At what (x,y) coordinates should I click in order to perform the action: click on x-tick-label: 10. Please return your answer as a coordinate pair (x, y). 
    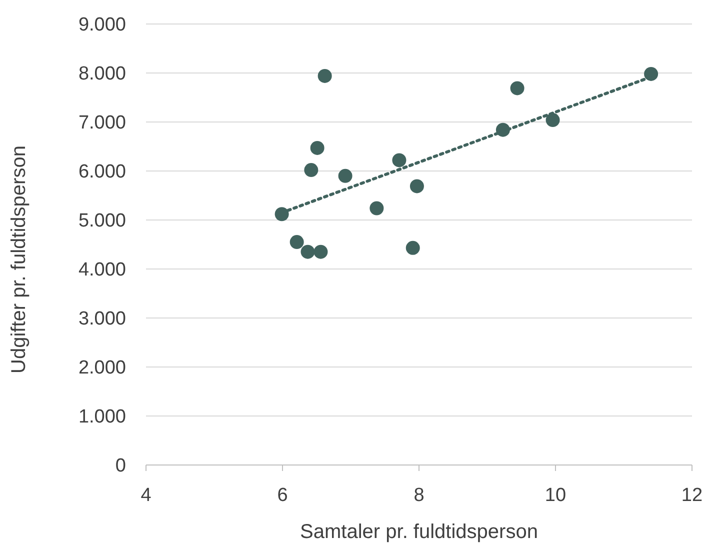
    Looking at the image, I should click on (555, 495).